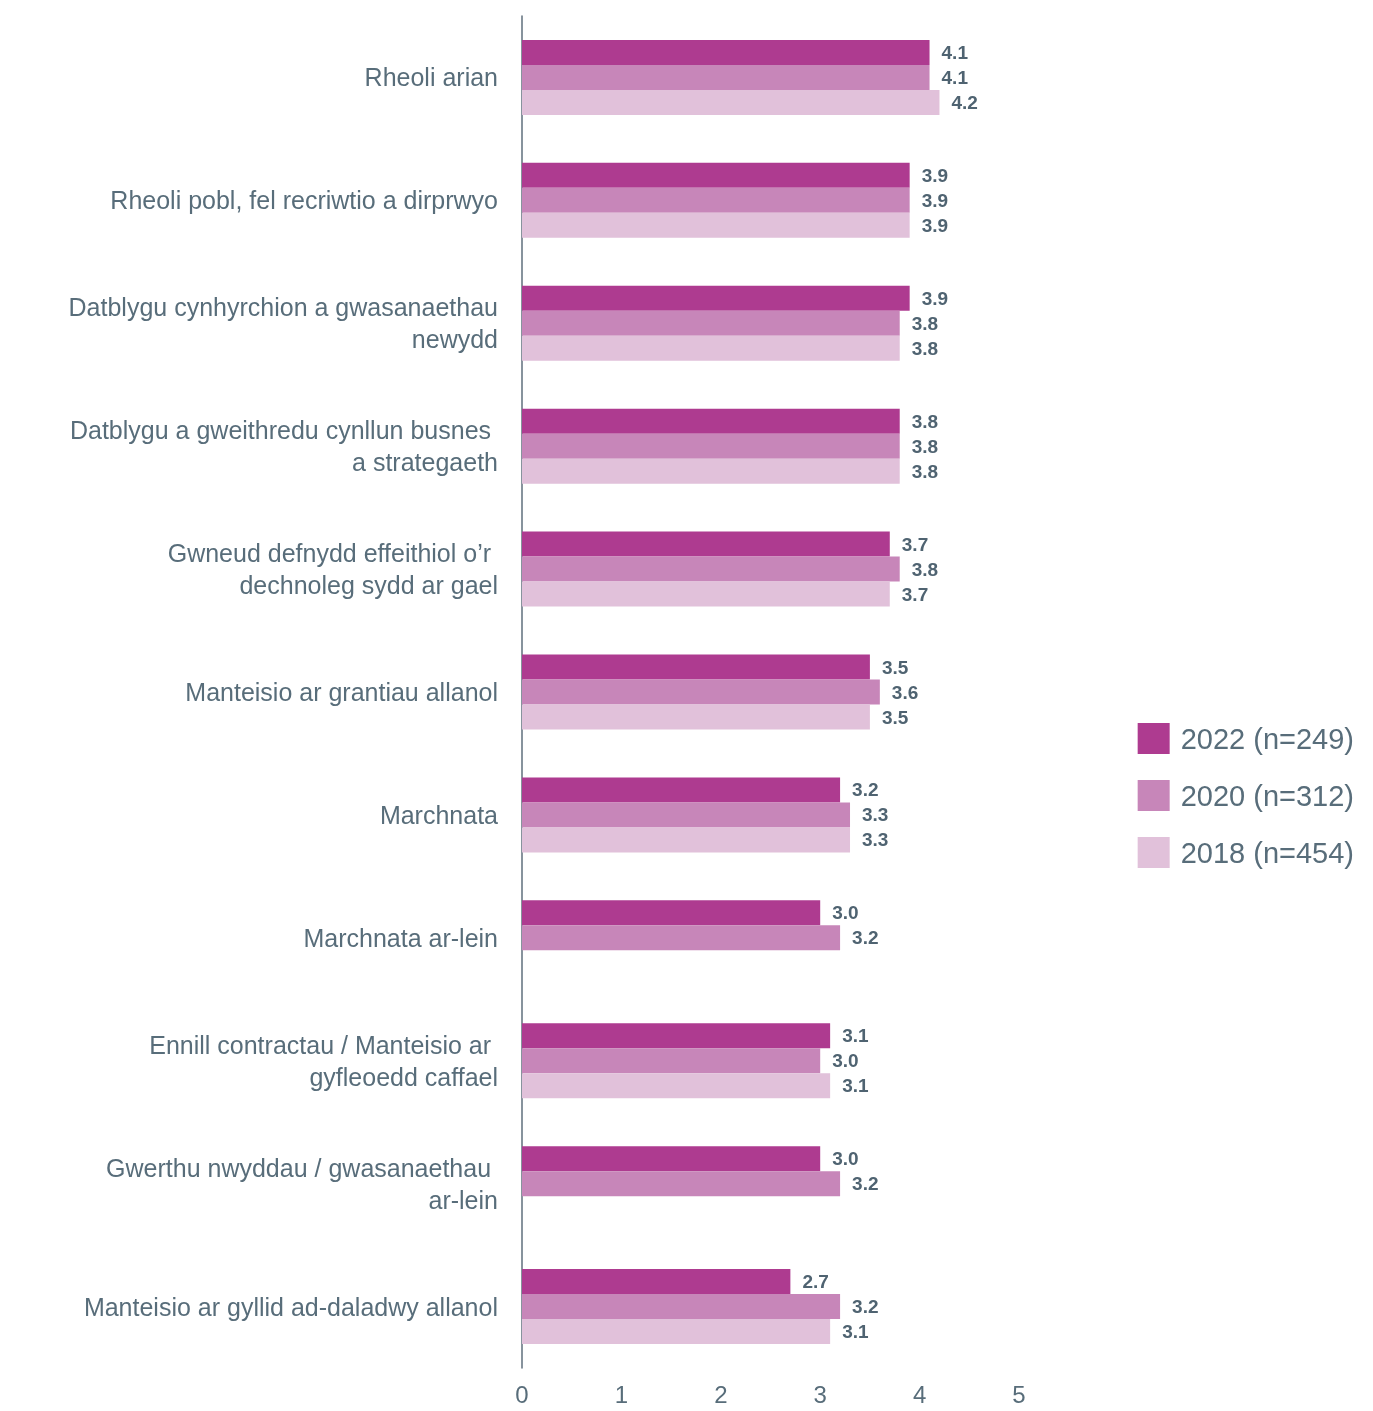  Describe the element at coordinates (400, 937) in the screenshot. I see `y-tick-label: Marchnata ar-lein` at that location.